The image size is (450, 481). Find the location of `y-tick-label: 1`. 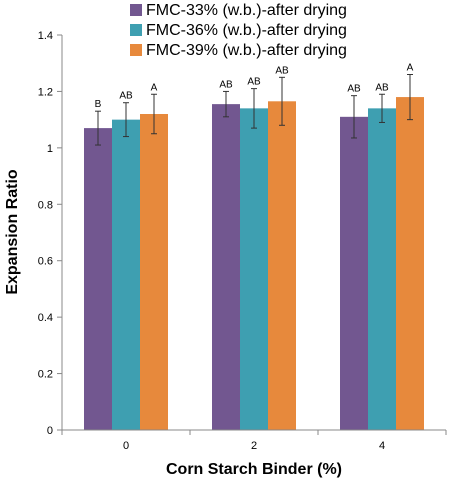

y-tick-label: 1 is located at coordinates (50, 149).